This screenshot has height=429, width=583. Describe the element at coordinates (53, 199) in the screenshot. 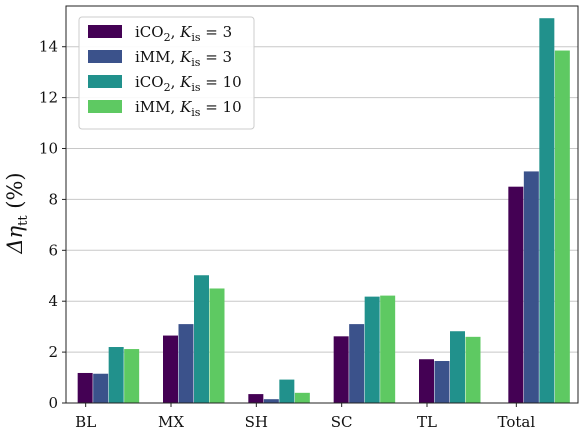

I see `y-tick-label: 8` at that location.